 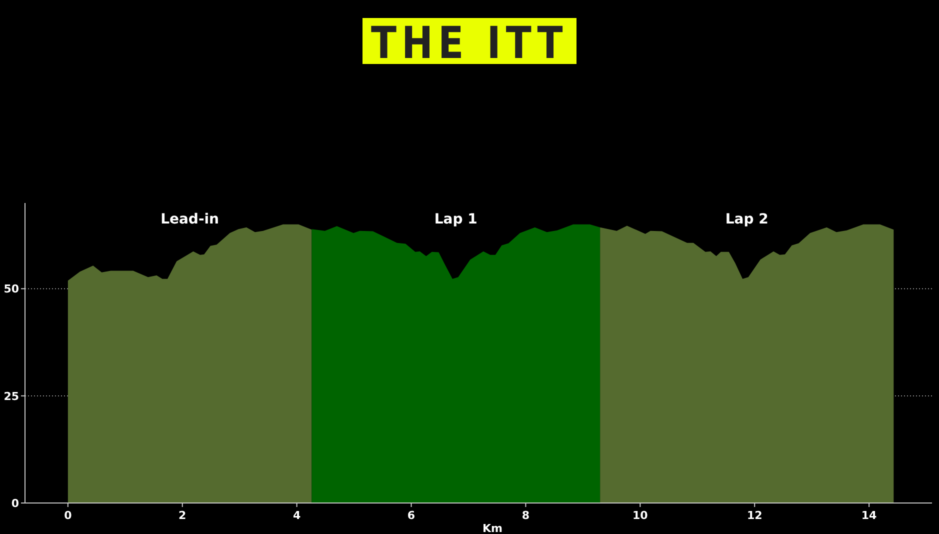 I want to click on x-tick-label: 4, so click(x=296, y=515).